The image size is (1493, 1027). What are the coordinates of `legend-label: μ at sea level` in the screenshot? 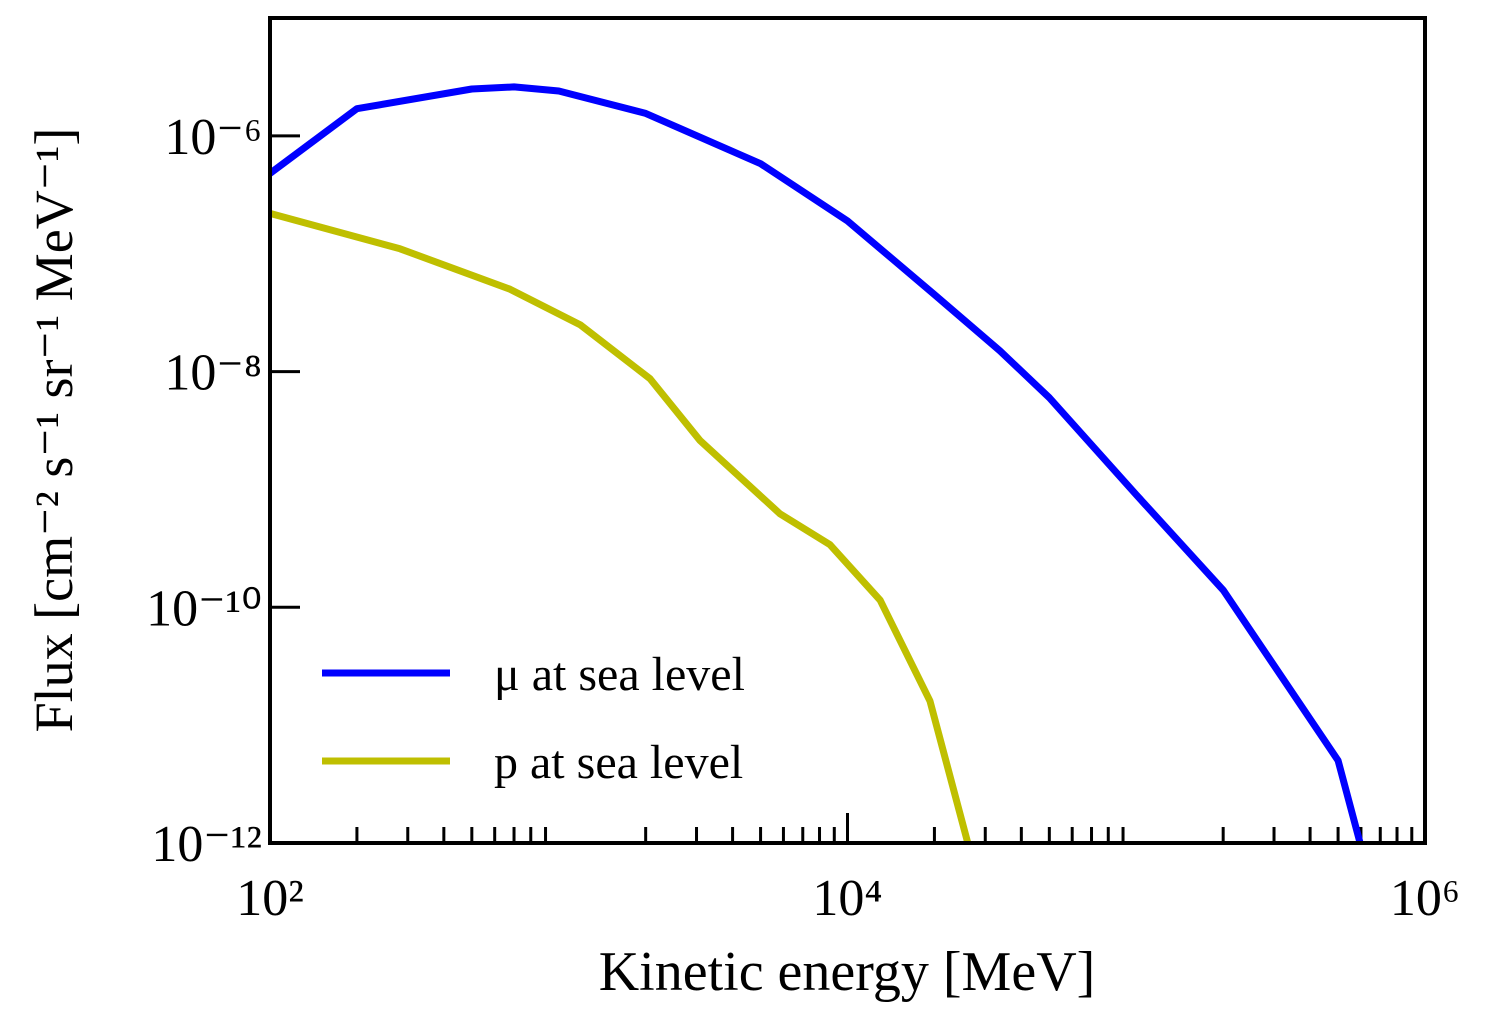 It's located at (619, 674).